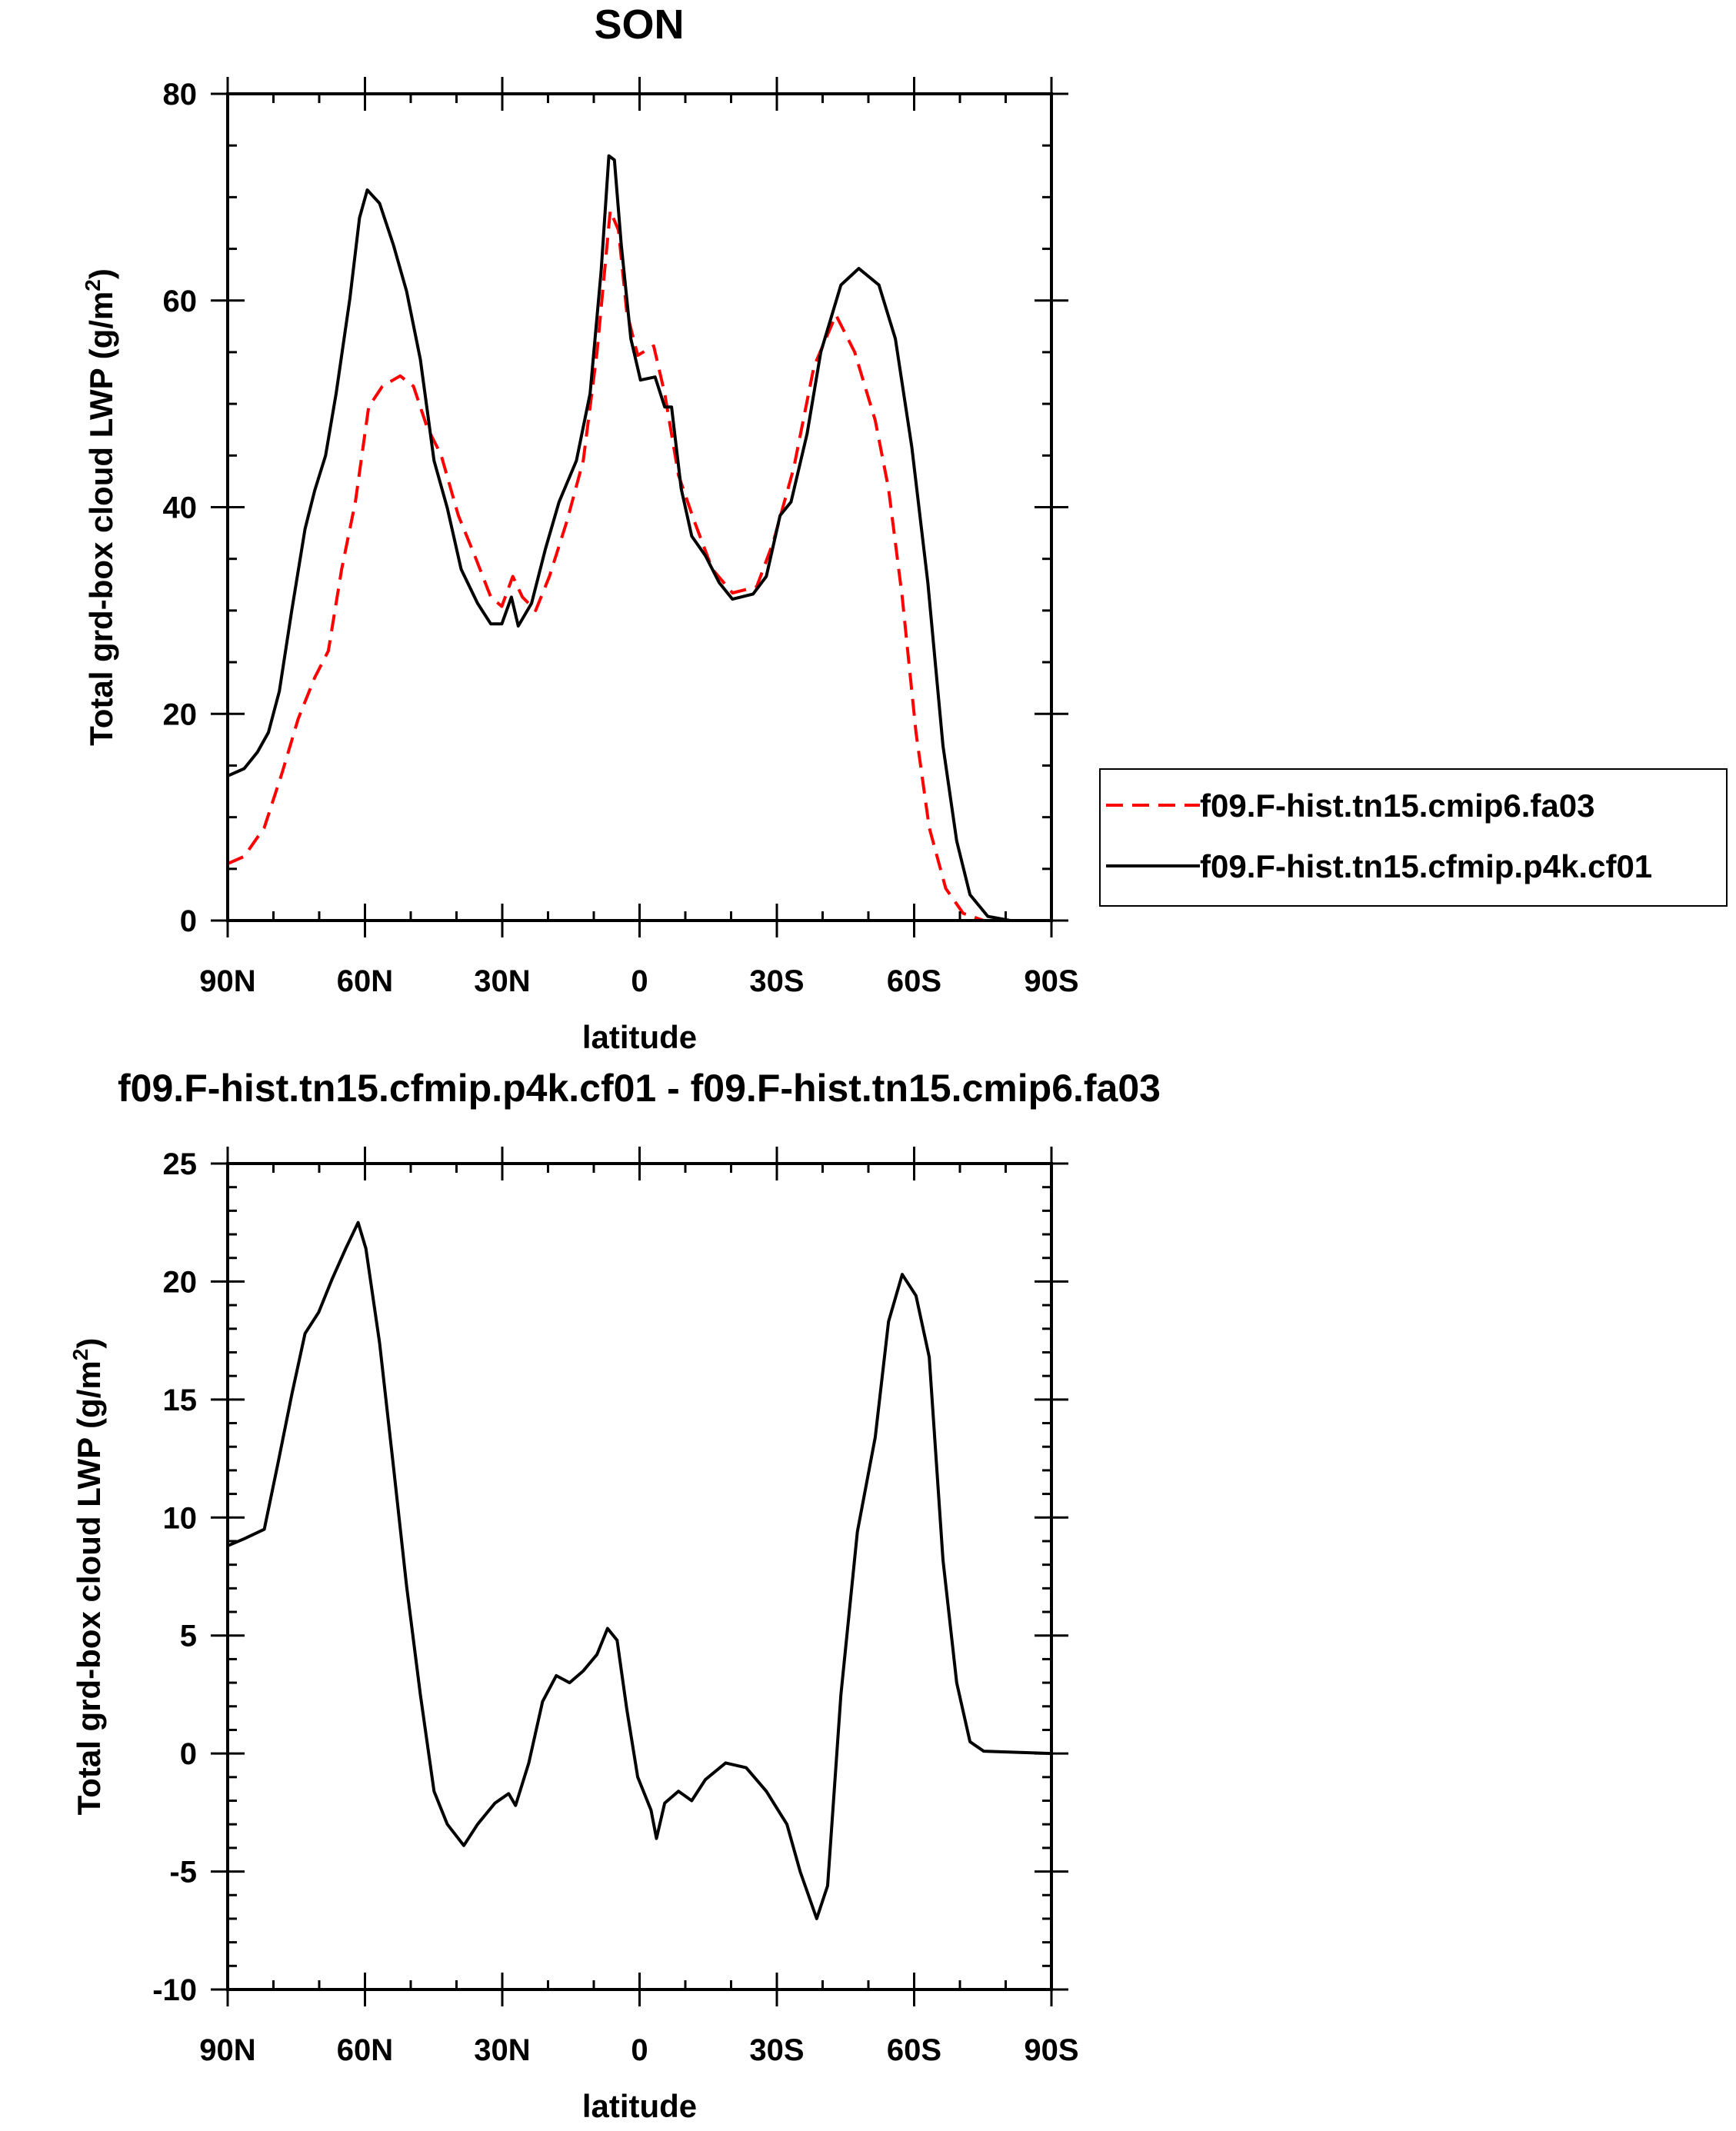 This screenshot has width=1736, height=2131. I want to click on y-tick-label: -10, so click(174, 1990).